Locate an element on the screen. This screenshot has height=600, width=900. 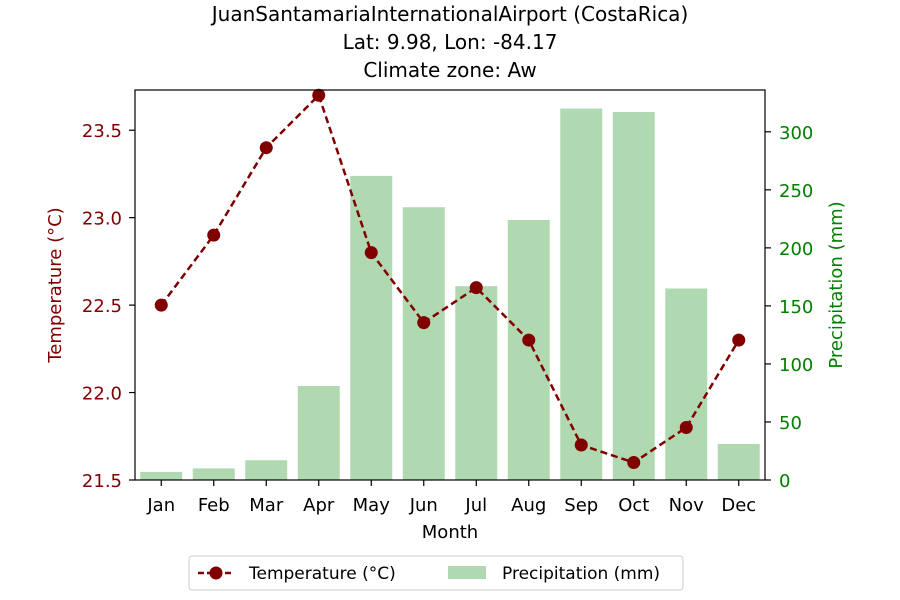
x-axis-label: Month is located at coordinates (450, 532).